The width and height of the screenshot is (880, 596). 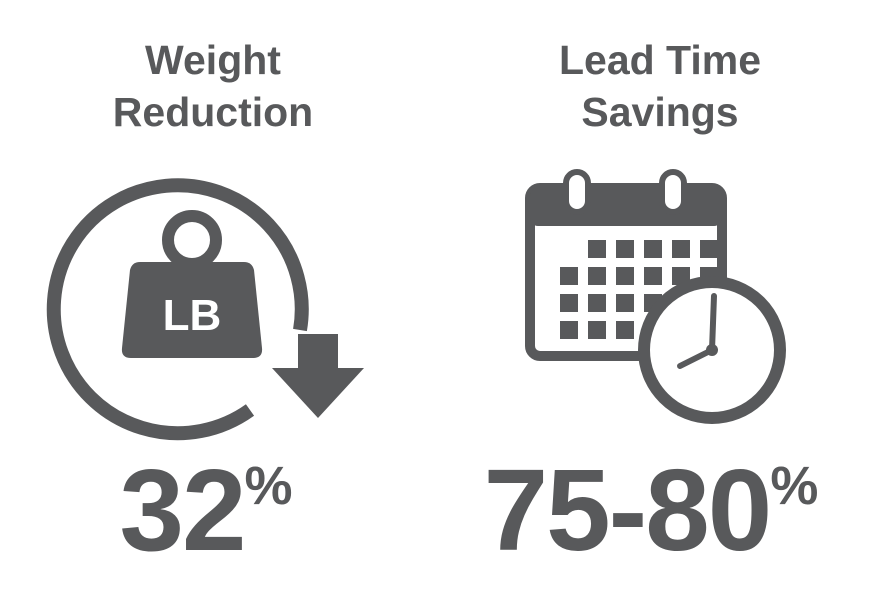 I want to click on value: 75-80%, so click(x=651, y=510).